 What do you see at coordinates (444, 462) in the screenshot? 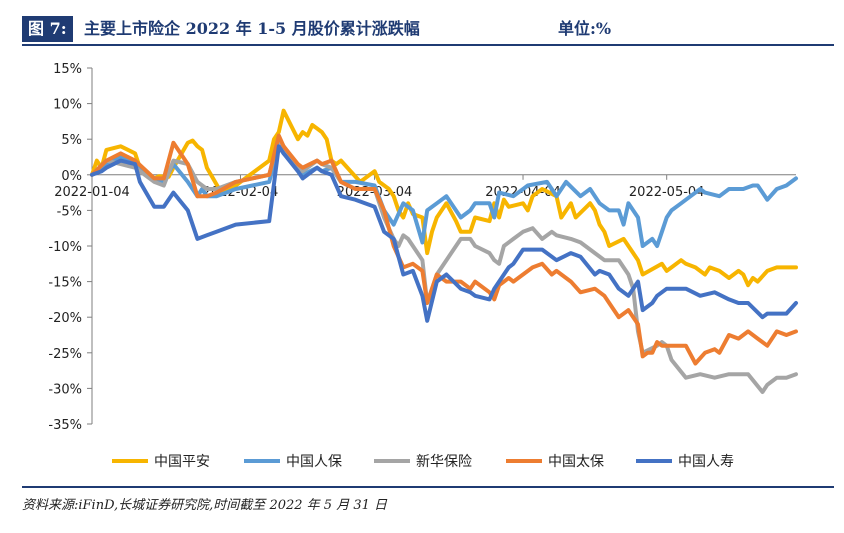
I see `legend-label-2: 新华保险` at bounding box center [444, 462].